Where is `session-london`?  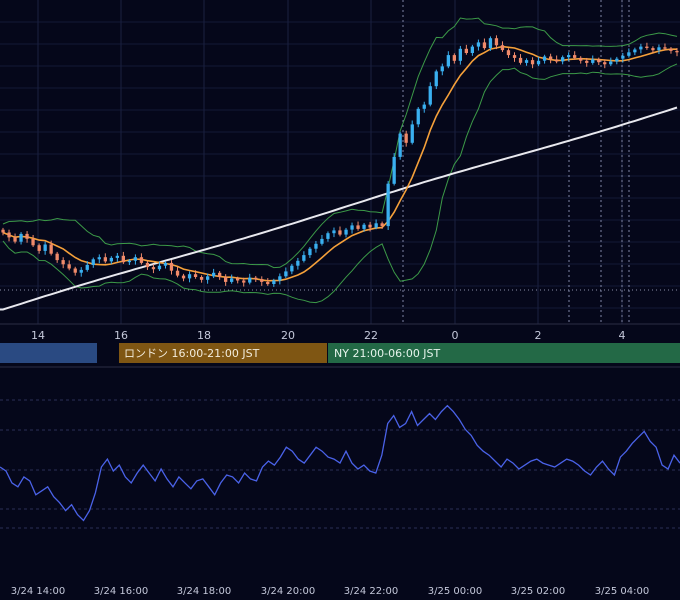
session-london is located at coordinates (223, 353).